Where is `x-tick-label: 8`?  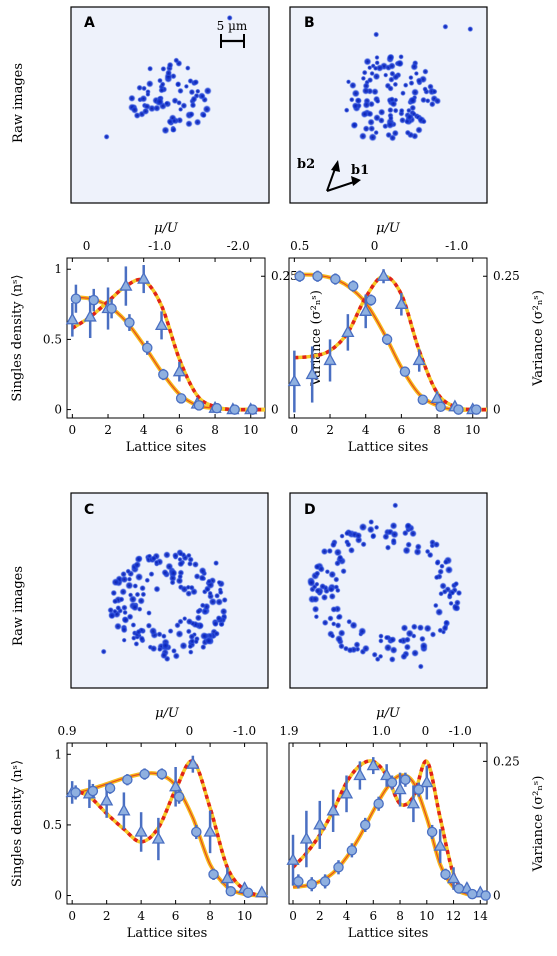
x-tick-label: 8 is located at coordinates (400, 916).